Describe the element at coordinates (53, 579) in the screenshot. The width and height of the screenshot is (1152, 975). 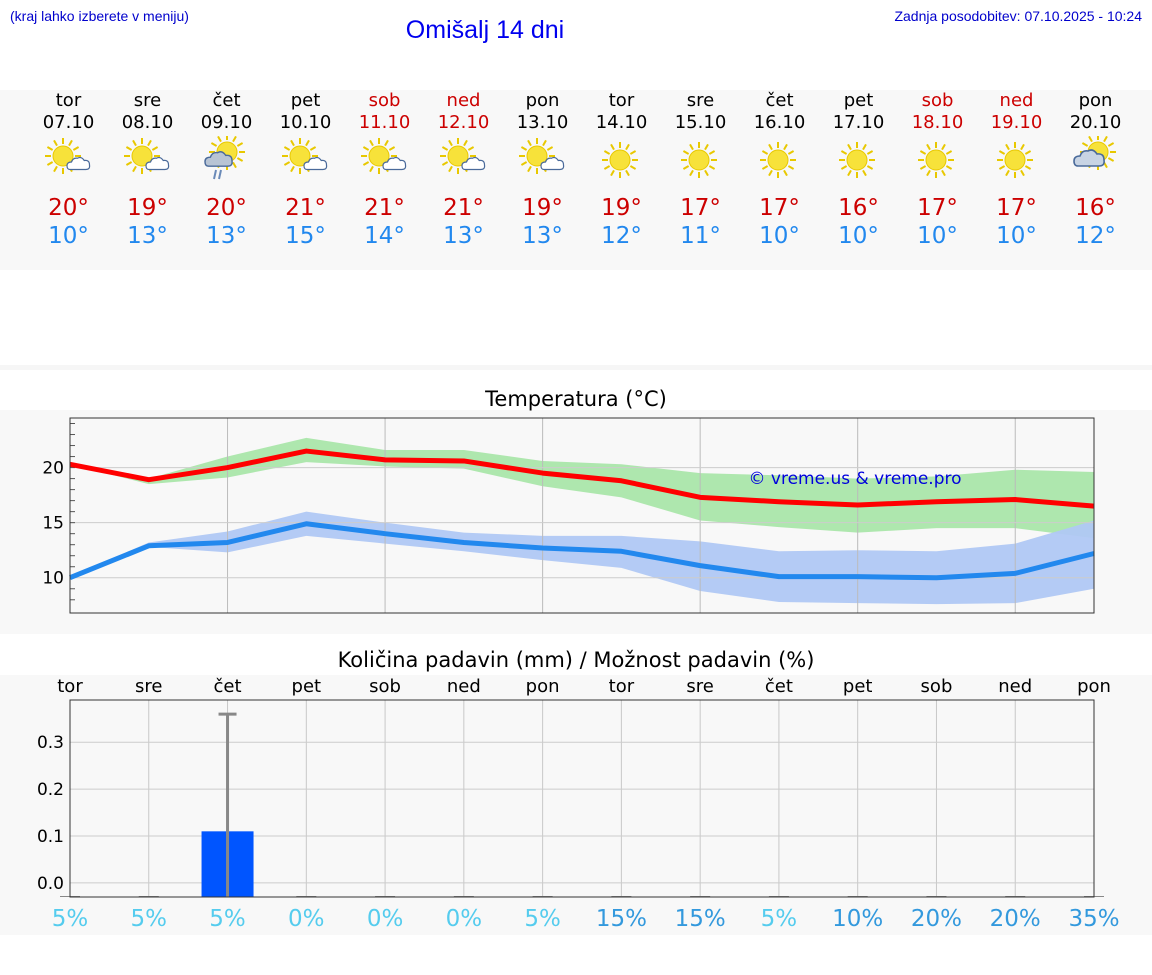
I see `y-tick-label: 10` at that location.